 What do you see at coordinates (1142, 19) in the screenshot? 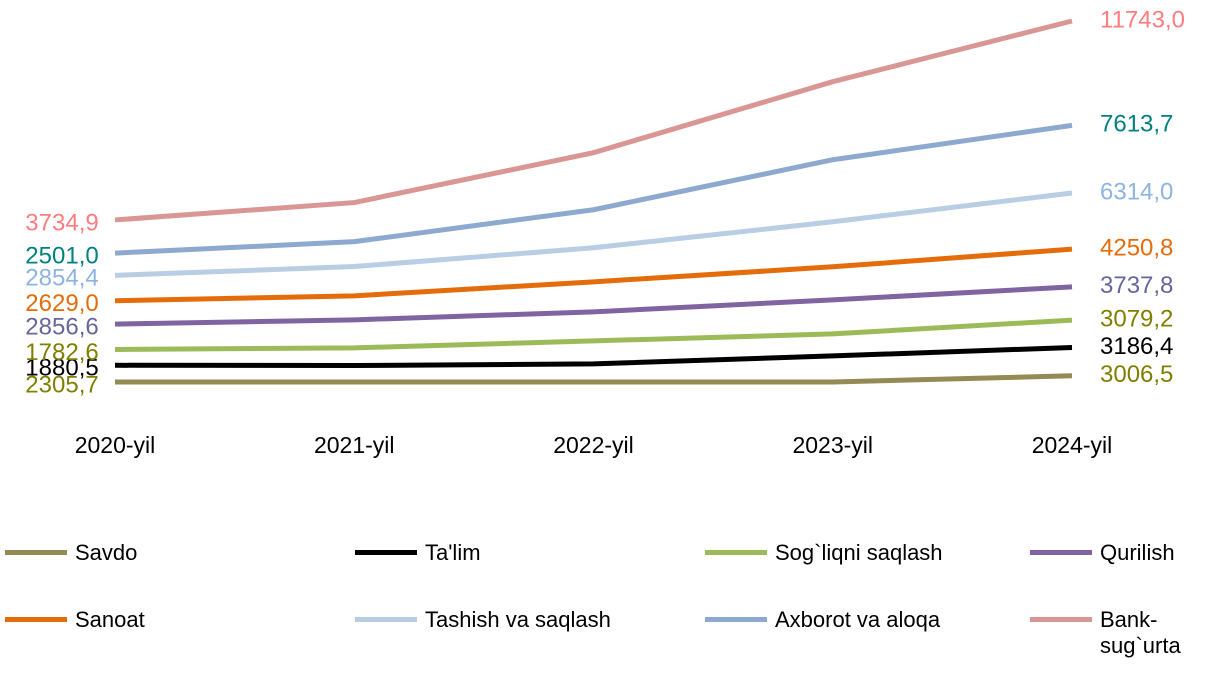
I see `data-label: 11743,0` at bounding box center [1142, 19].